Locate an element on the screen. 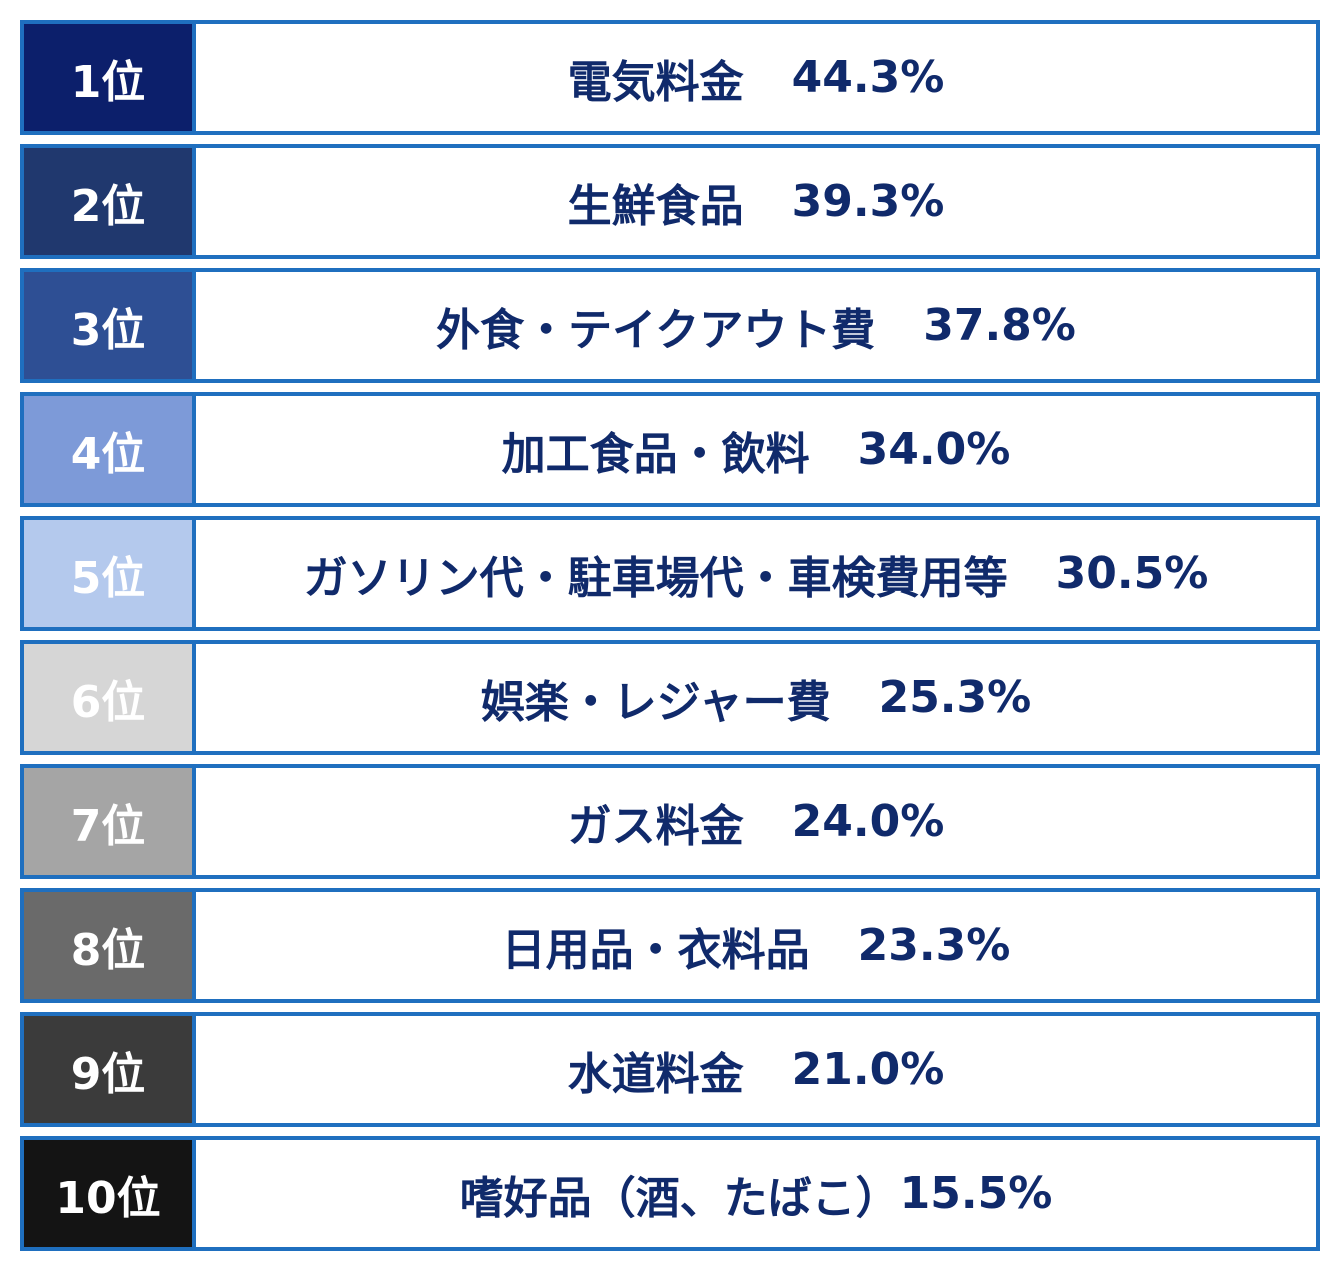 The image size is (1340, 1270). item-name: ガソリン代・駐車場代・車検費用等 is located at coordinates (655, 578).